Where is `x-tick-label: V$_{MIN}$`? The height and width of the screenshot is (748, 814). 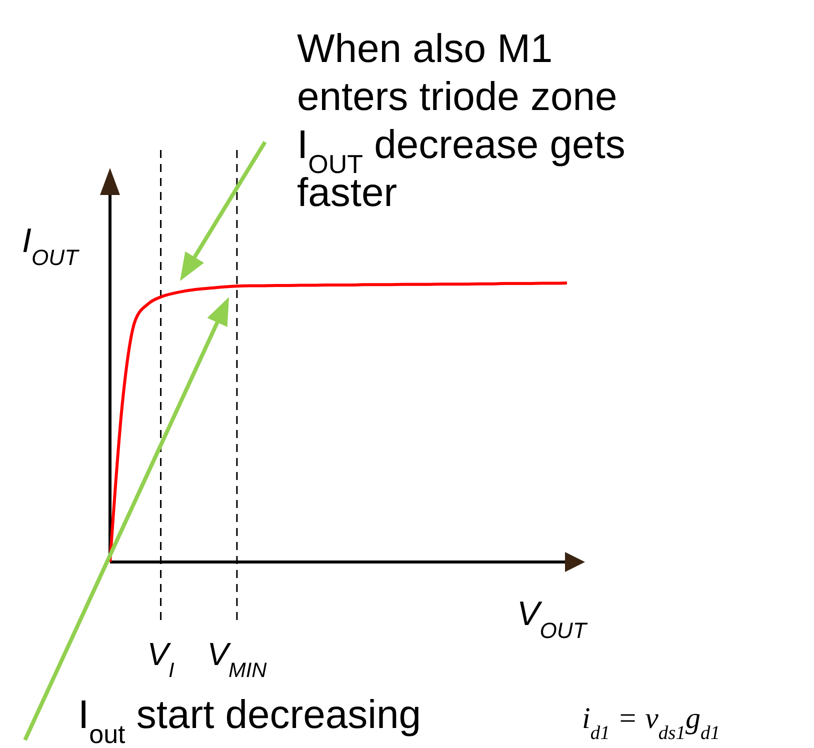 x-tick-label: V$_{MIN}$ is located at coordinates (237, 659).